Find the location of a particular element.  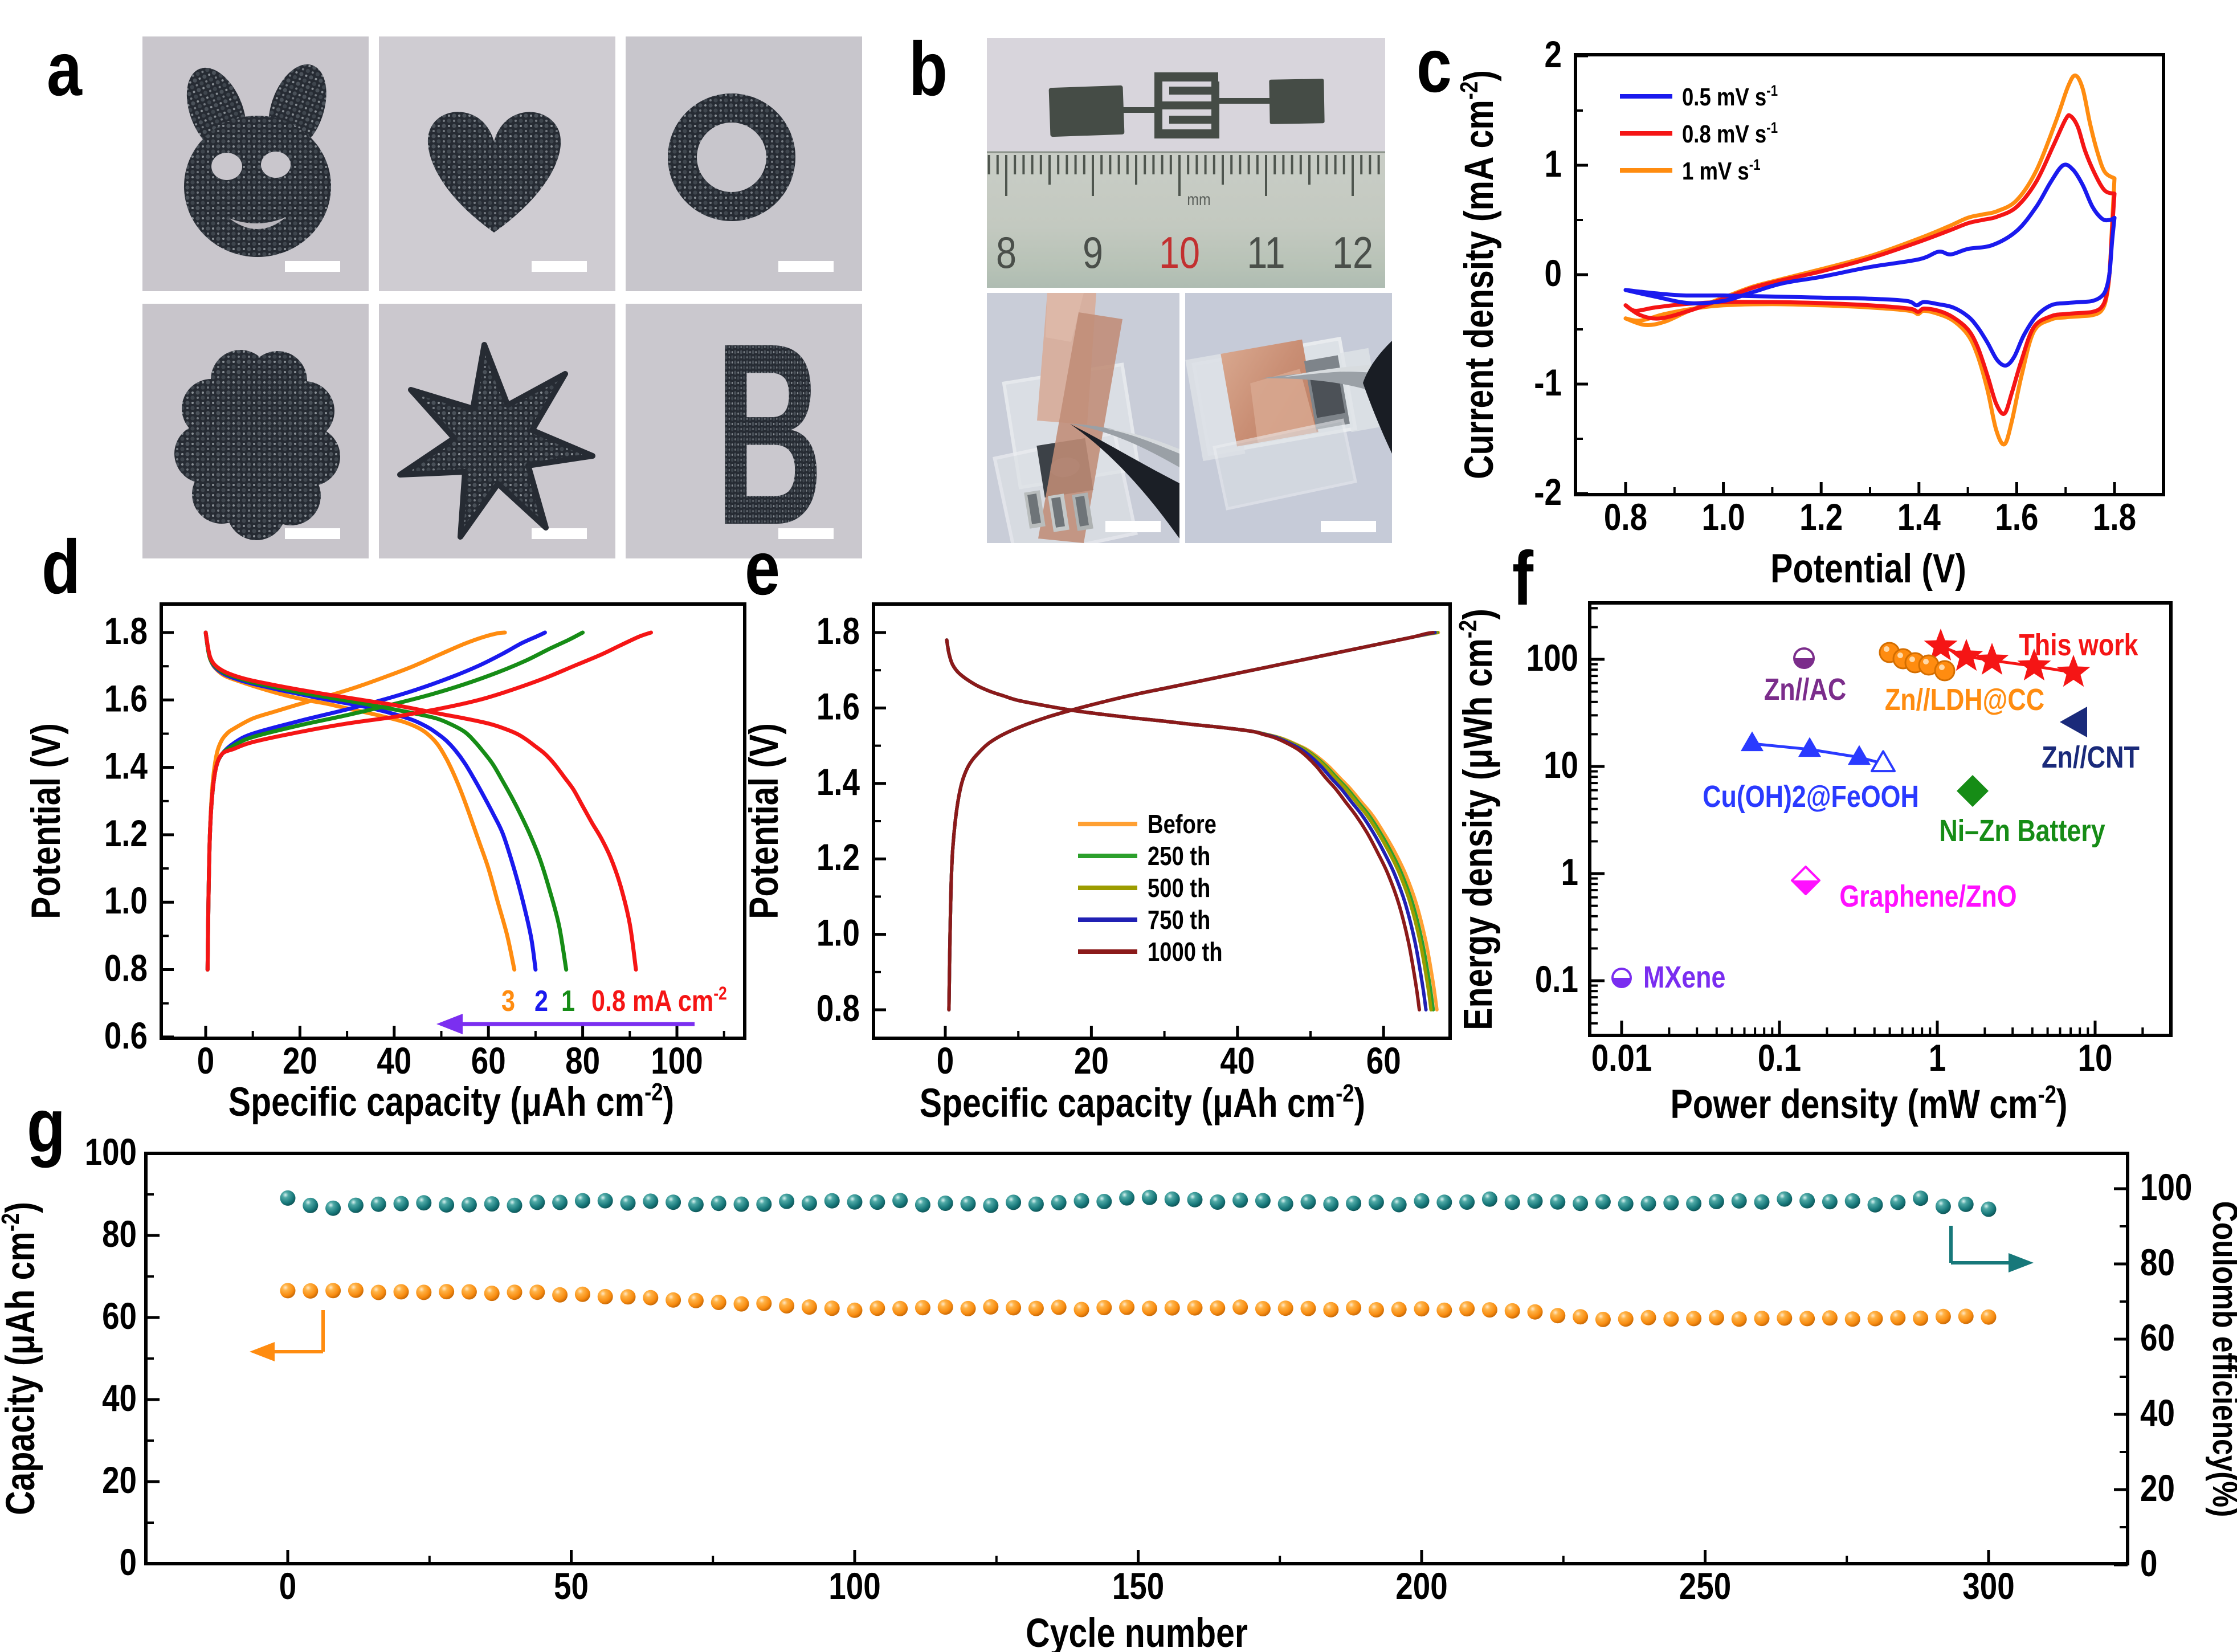

svg-text: 200 is located at coordinates (1421, 1586).